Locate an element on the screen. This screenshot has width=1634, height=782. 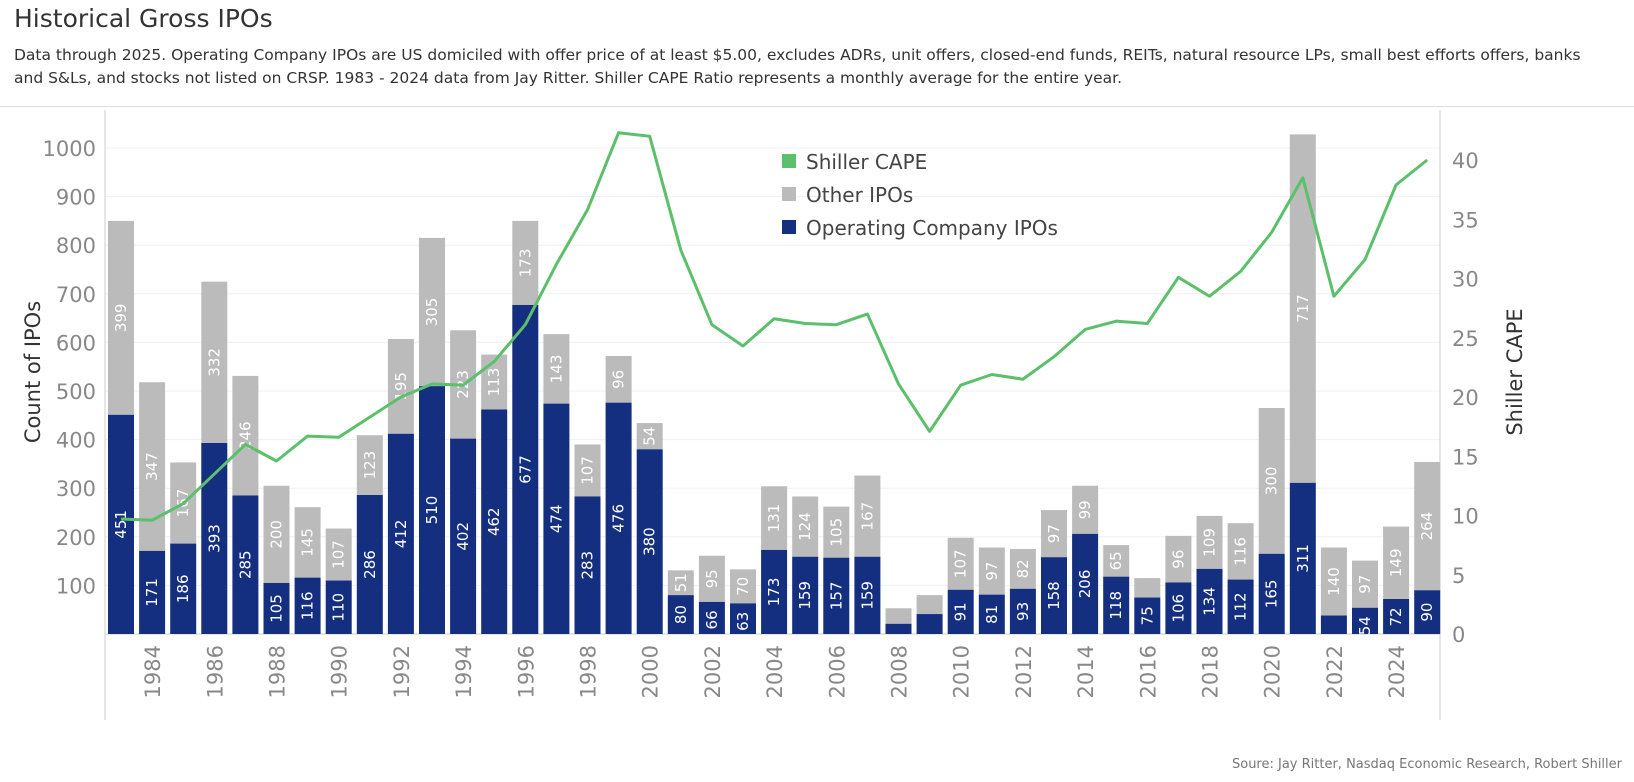
y2-tick-label: 30 is located at coordinates (1465, 280).